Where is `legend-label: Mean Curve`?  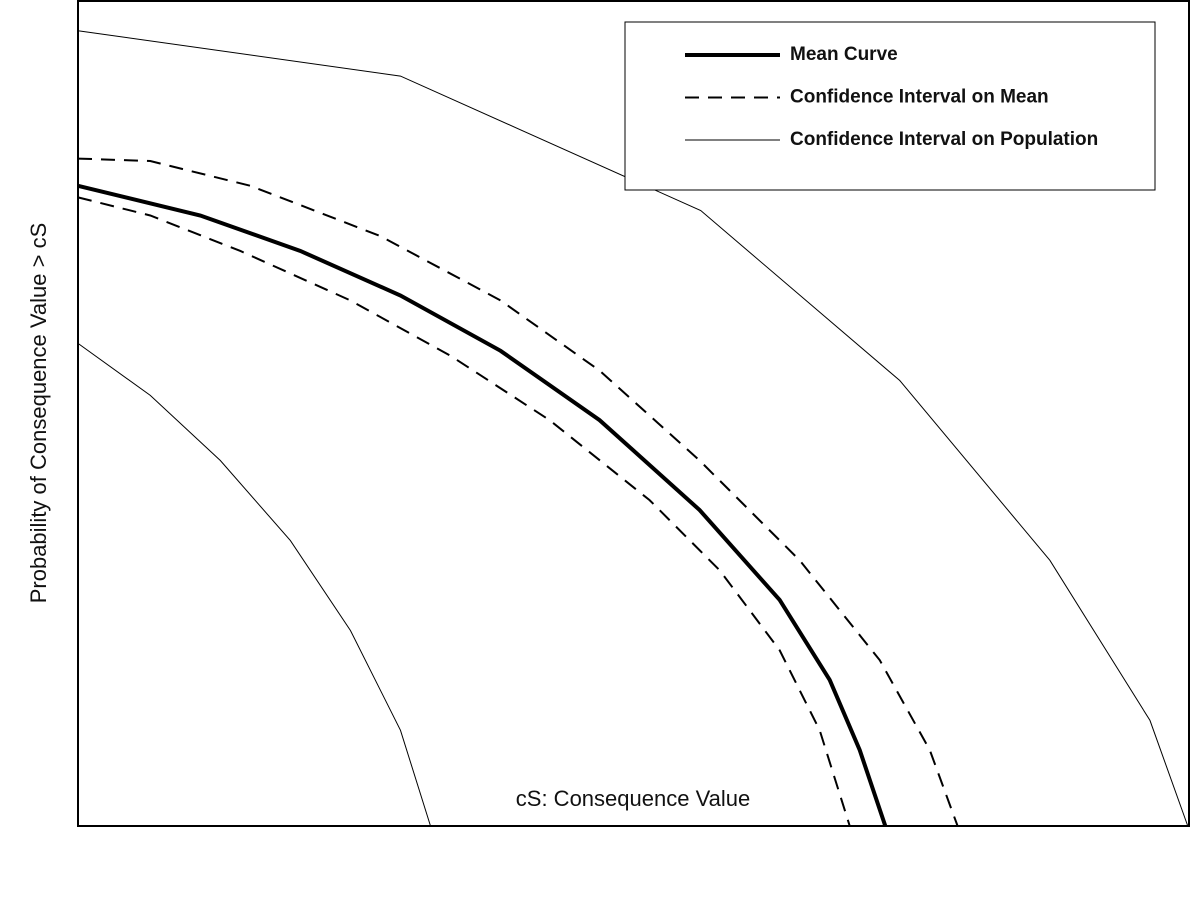 legend-label: Mean Curve is located at coordinates (844, 54).